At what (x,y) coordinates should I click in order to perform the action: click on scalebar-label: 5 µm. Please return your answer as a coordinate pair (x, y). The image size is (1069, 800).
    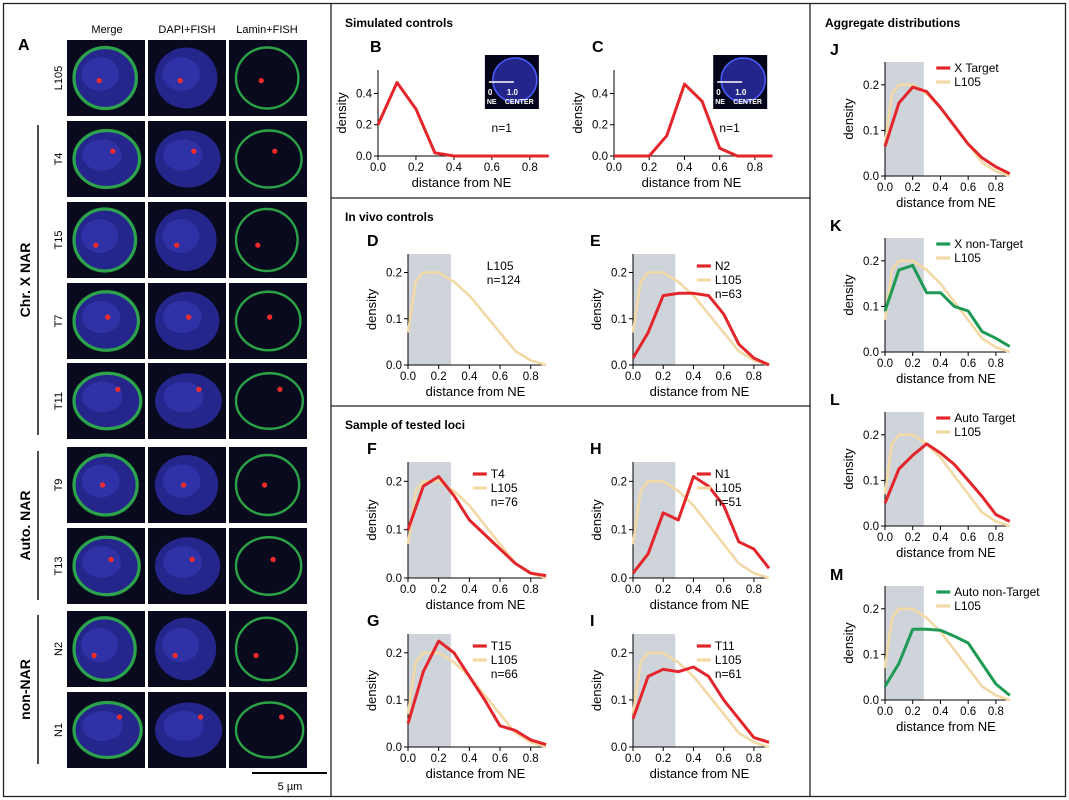
    Looking at the image, I should click on (290, 787).